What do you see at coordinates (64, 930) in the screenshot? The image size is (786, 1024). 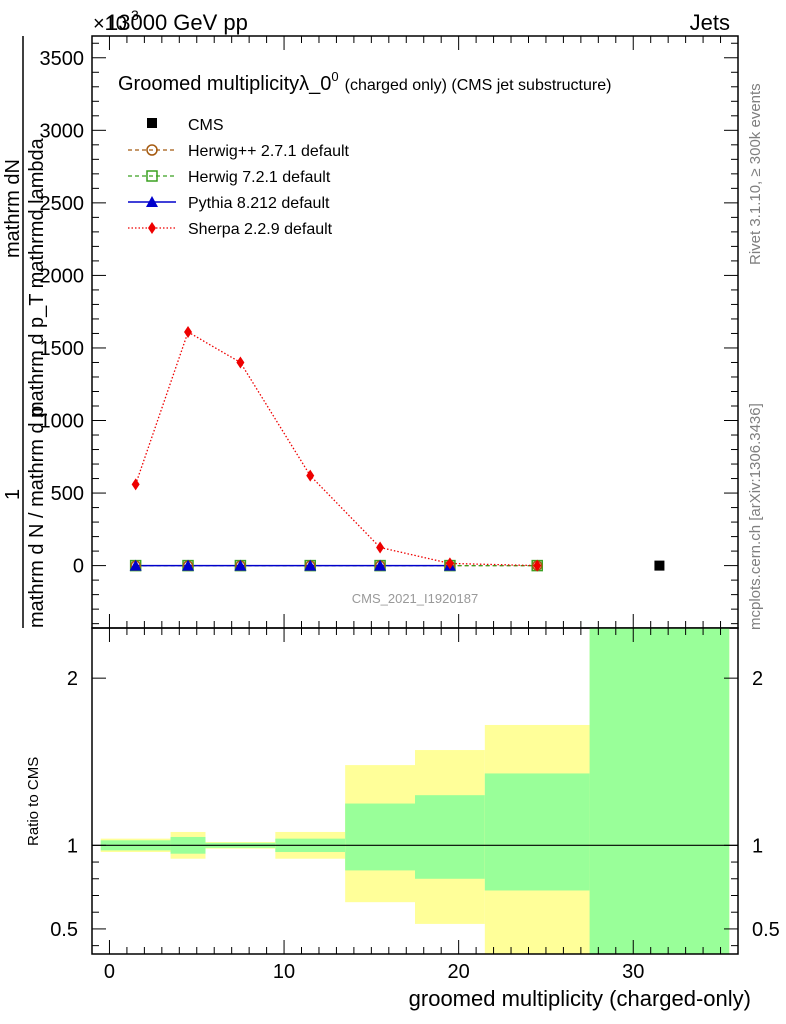 I see `ratio-ytick-label-left: 0.5` at bounding box center [64, 930].